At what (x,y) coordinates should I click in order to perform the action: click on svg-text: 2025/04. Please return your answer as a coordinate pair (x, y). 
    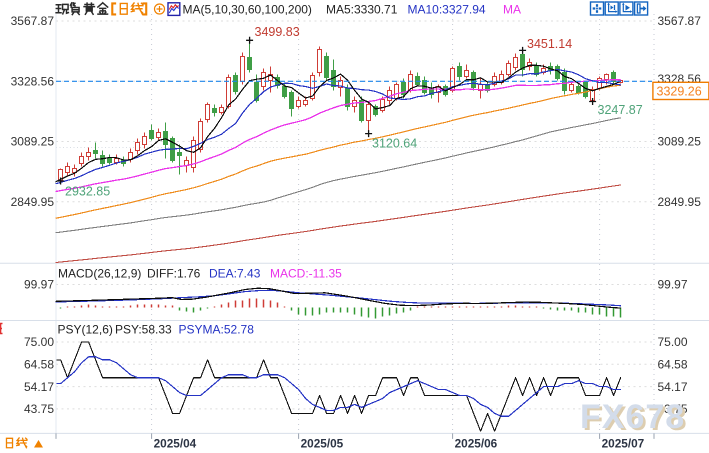
    Looking at the image, I should click on (175, 444).